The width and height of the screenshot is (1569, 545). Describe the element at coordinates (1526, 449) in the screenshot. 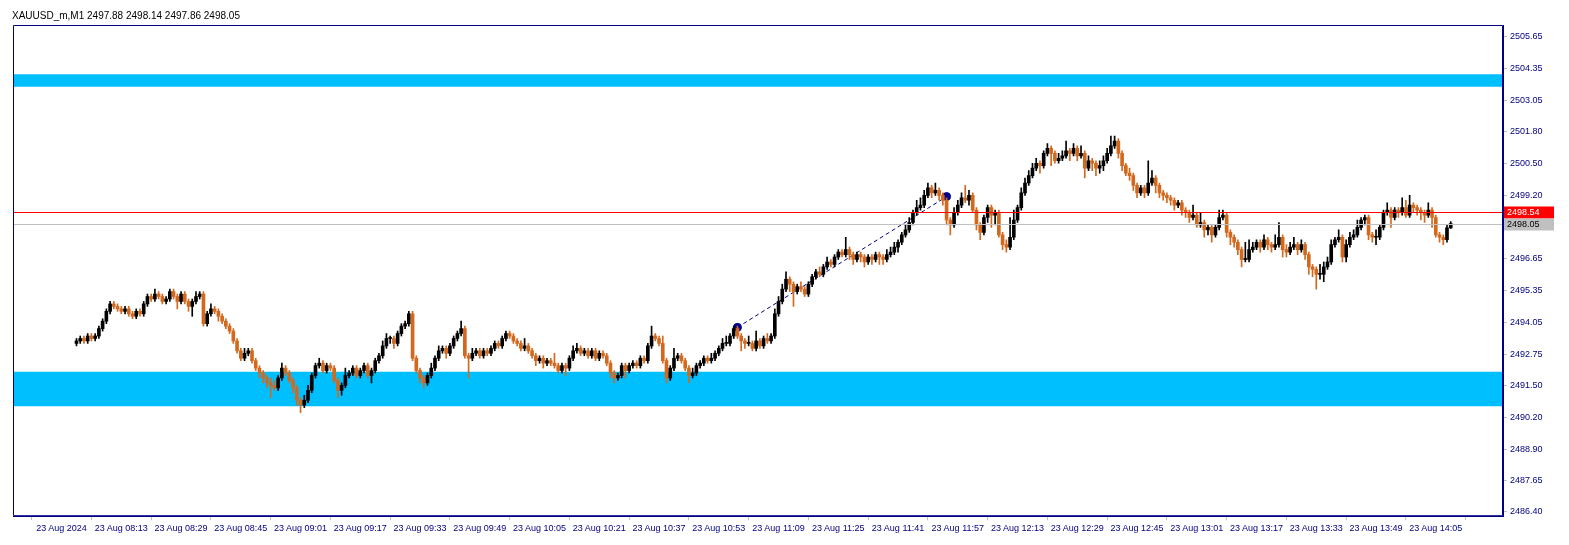

I see `y-tick-label: 2488.90` at that location.